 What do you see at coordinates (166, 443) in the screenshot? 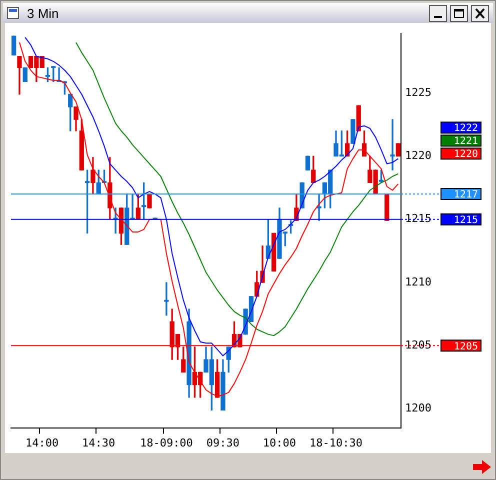
I see `x-tick-label: 18-09:00` at bounding box center [166, 443].